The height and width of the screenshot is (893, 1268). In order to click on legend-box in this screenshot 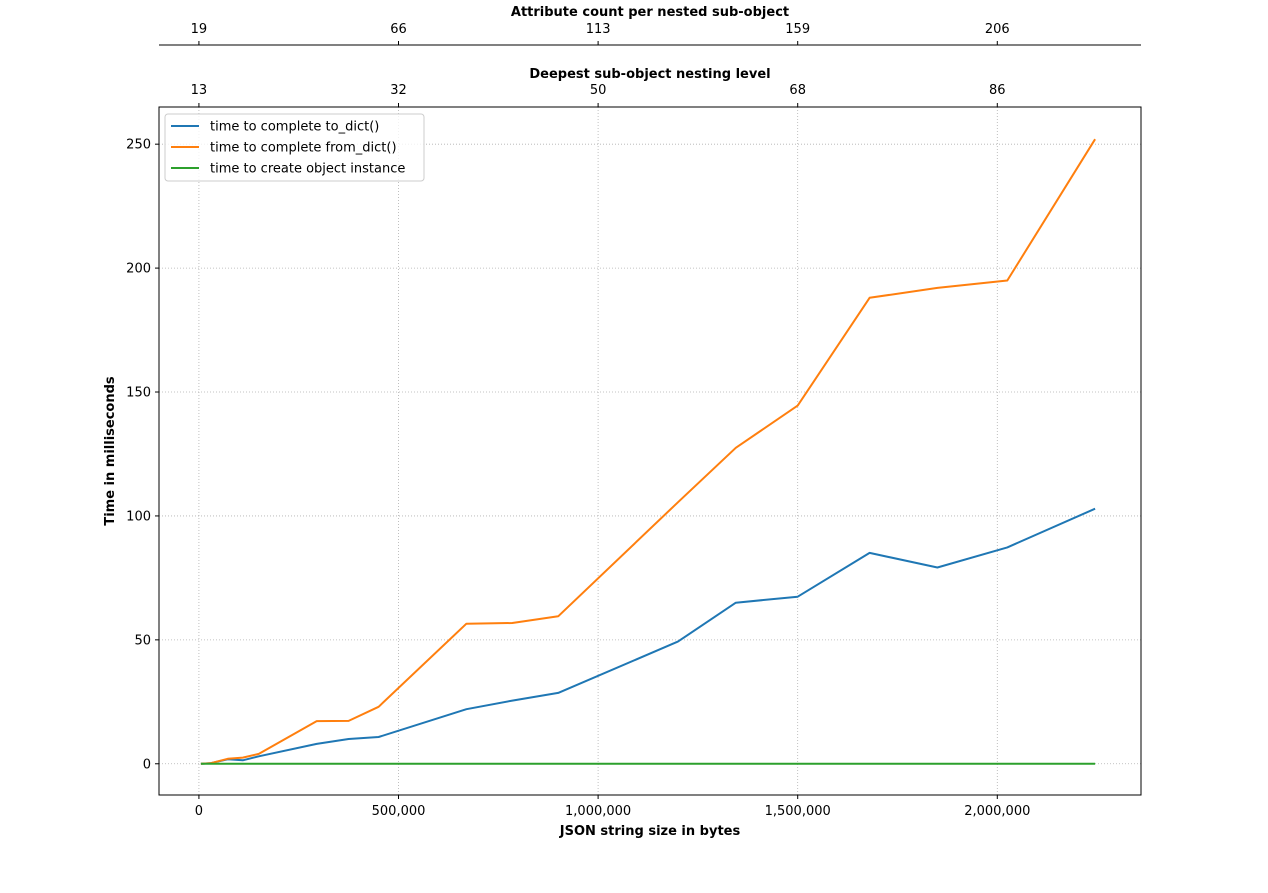, I will do `click(294, 147)`.